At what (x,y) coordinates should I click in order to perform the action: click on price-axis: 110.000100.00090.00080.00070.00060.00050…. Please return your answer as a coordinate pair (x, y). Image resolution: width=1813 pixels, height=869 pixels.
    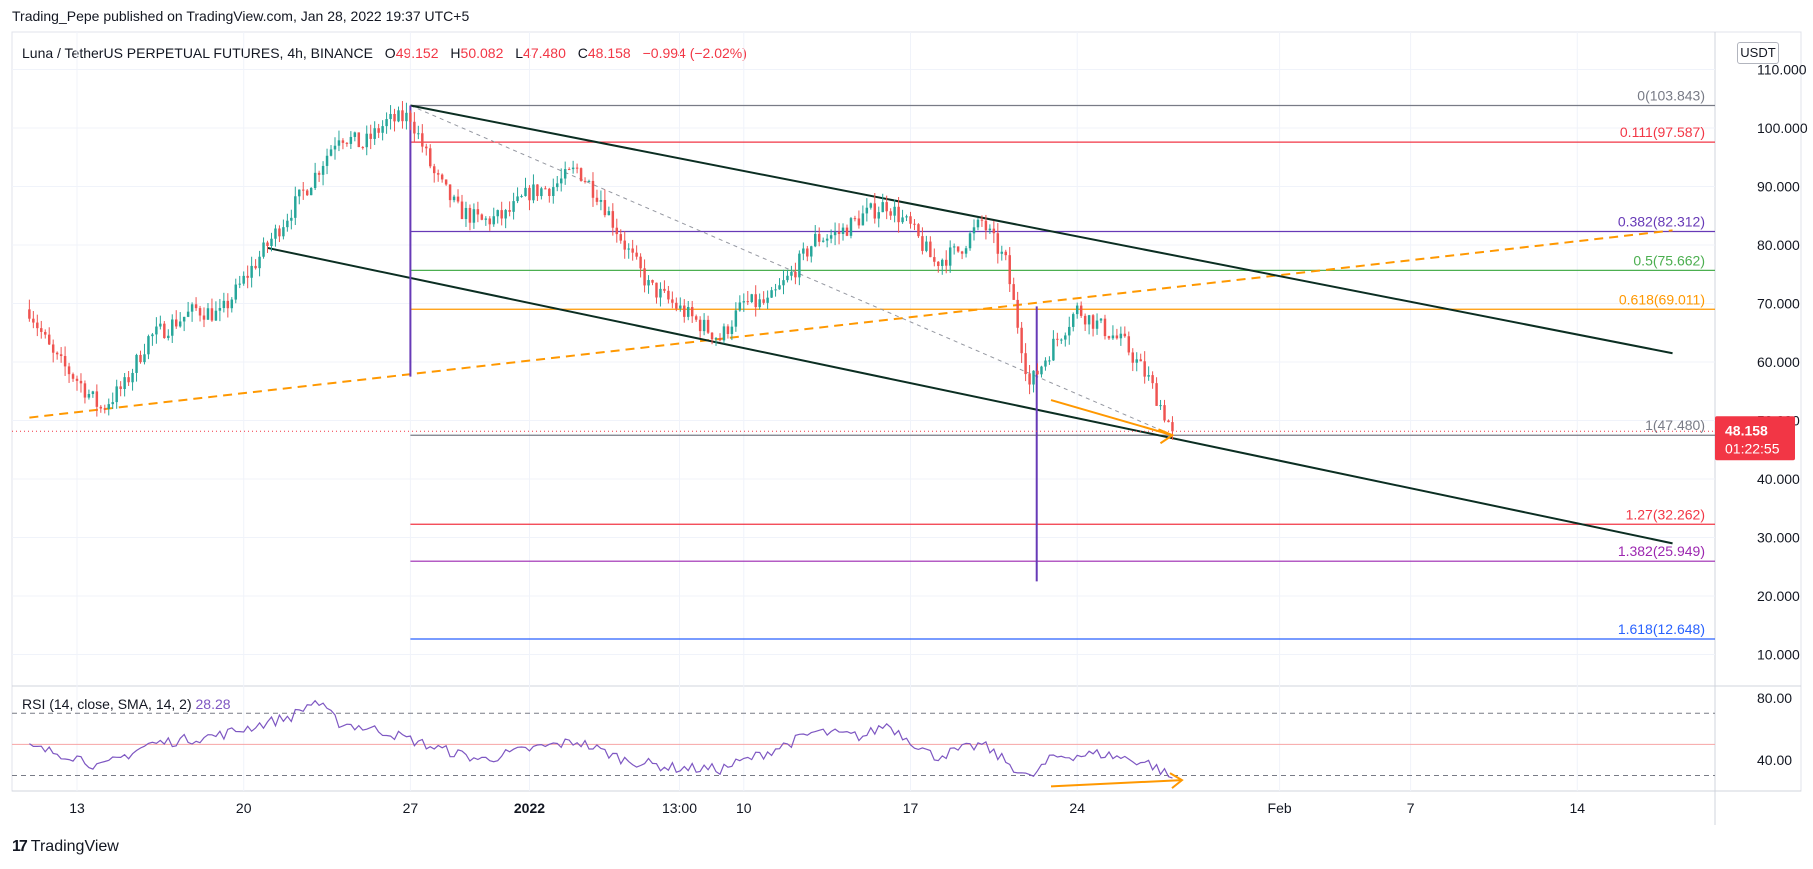
    Looking at the image, I should click on (1782, 362).